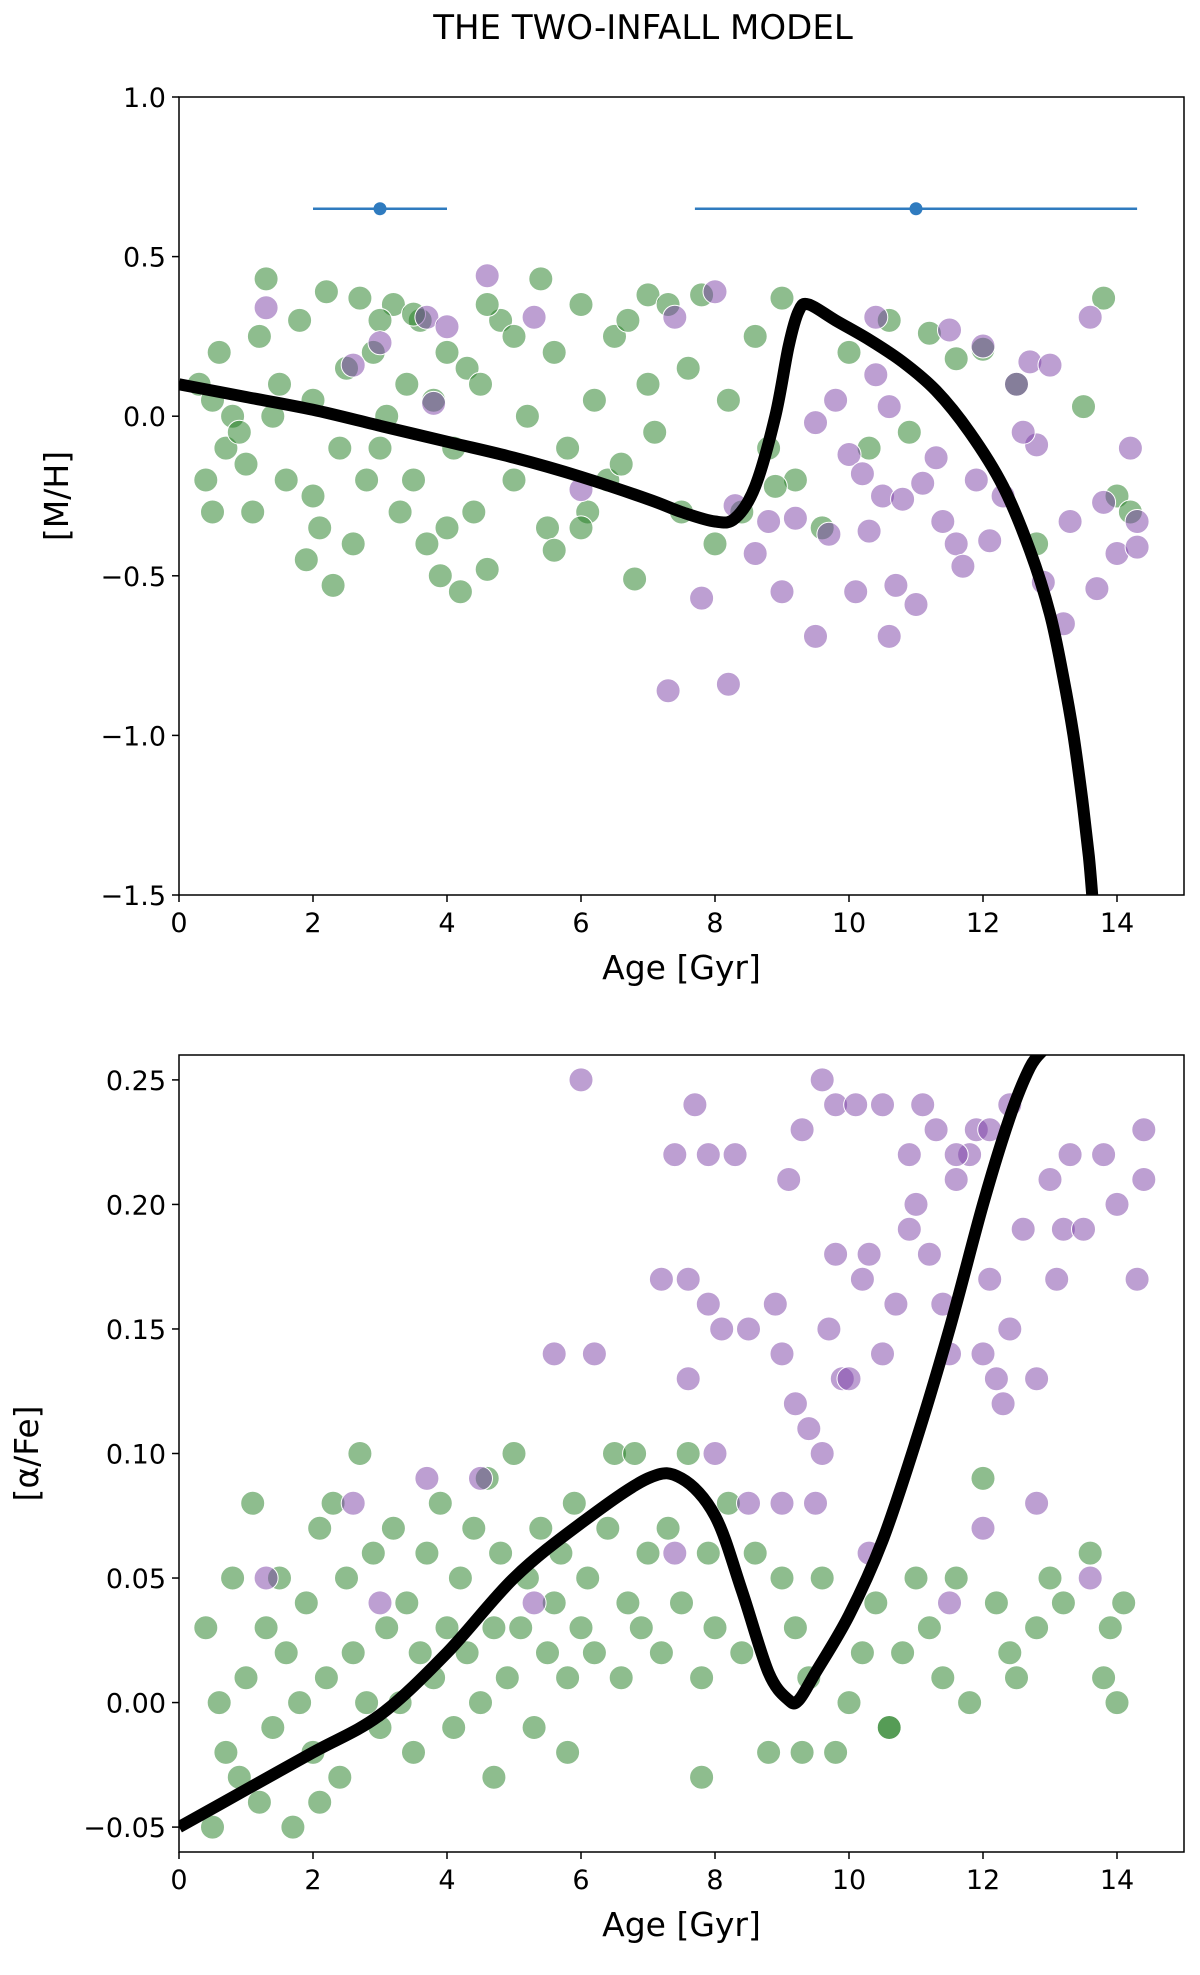 This screenshot has height=1975, width=1200. Describe the element at coordinates (136, 1330) in the screenshot. I see `y-tick-label: 0.15` at that location.